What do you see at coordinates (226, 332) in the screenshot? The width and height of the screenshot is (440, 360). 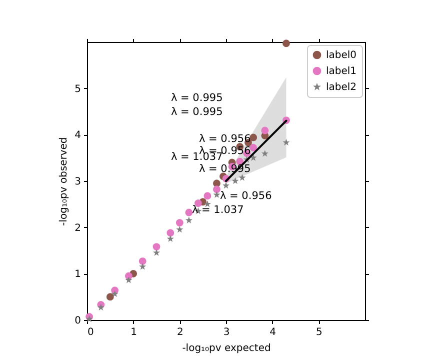 I see `x-tick-label: 3` at bounding box center [226, 332].